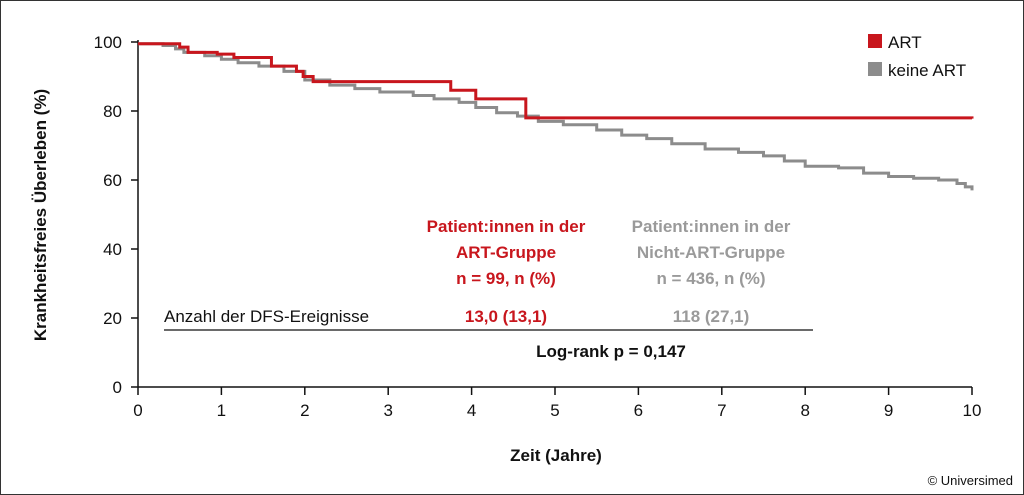 This screenshot has width=1024, height=495. Describe the element at coordinates (137, 410) in the screenshot. I see `x-tick-label: 0` at that location.